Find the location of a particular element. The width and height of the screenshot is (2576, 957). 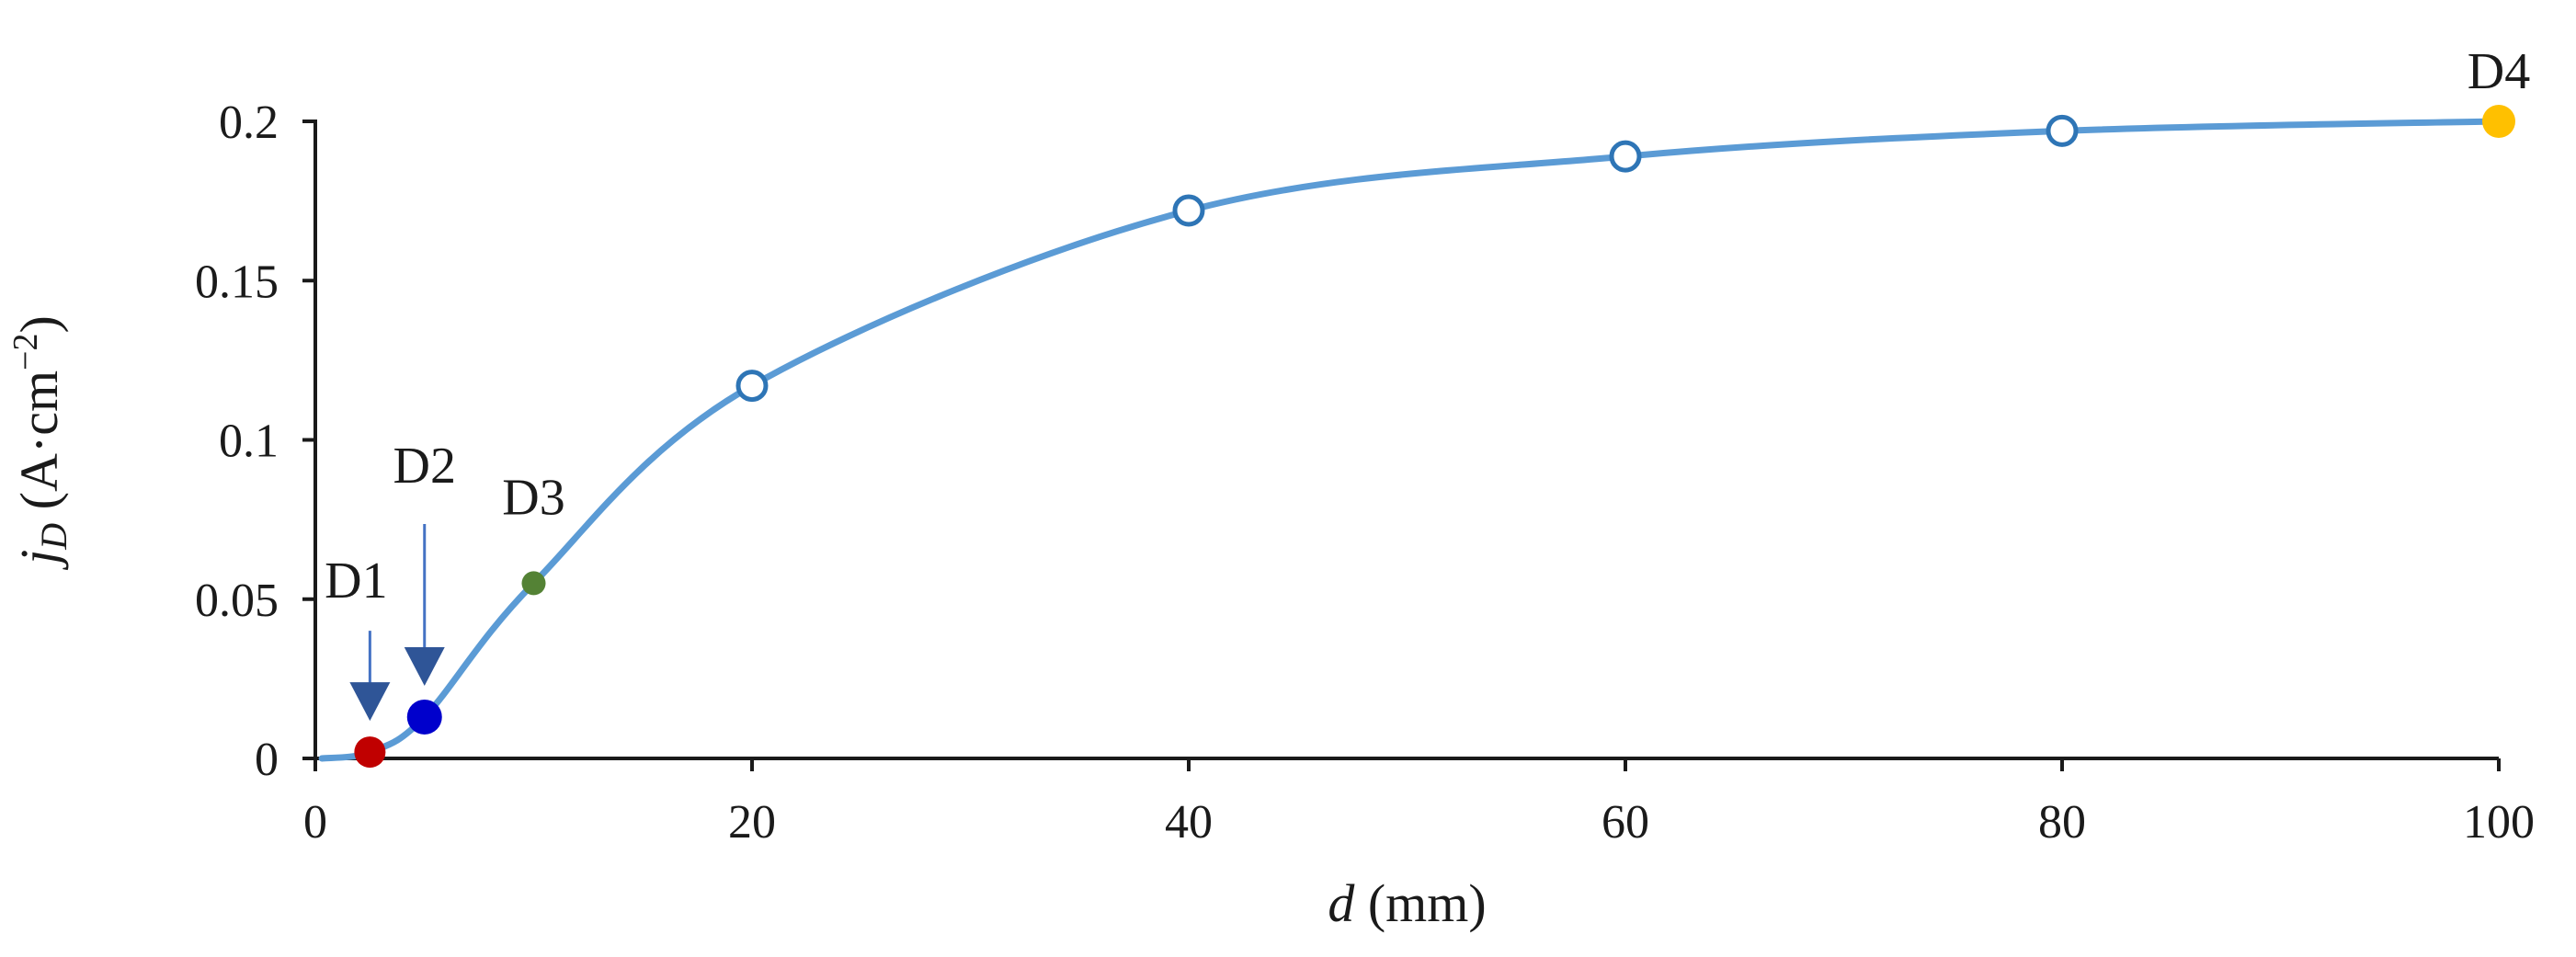

annotation-label-d3: D3 is located at coordinates (533, 498).